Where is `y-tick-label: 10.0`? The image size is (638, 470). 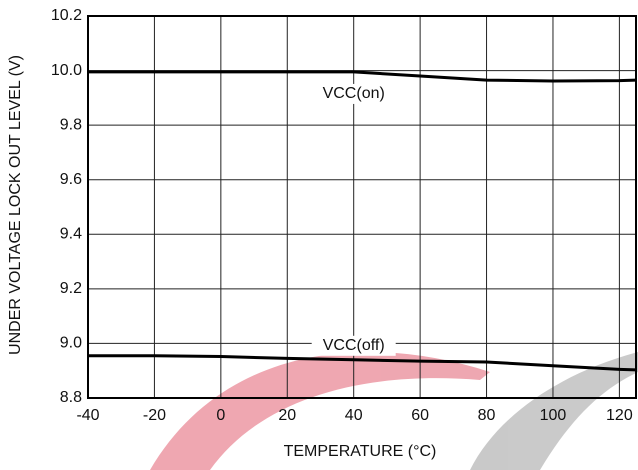 y-tick-label: 10.0 is located at coordinates (66, 70).